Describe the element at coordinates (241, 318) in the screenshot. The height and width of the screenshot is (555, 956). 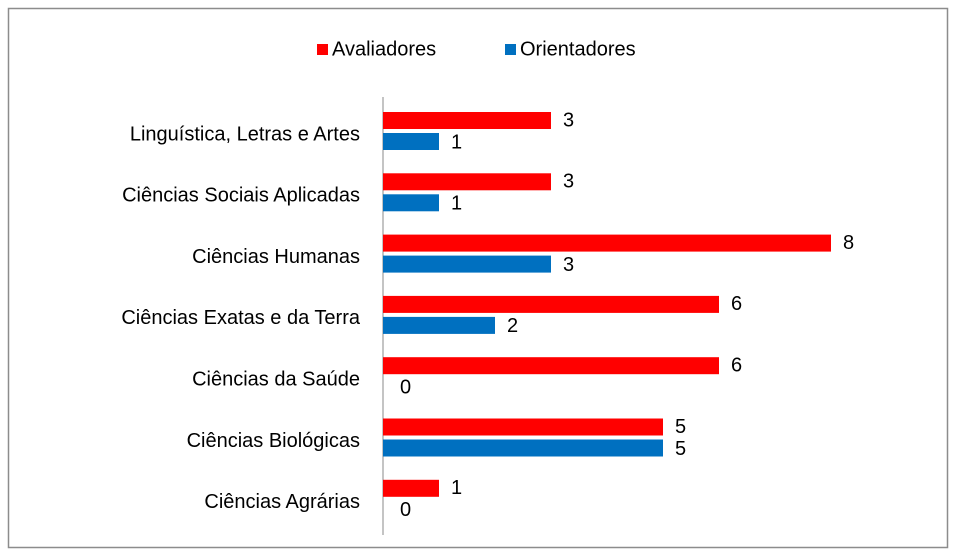
I see `y-tick-label: Ciências Exatas e da Terra` at that location.